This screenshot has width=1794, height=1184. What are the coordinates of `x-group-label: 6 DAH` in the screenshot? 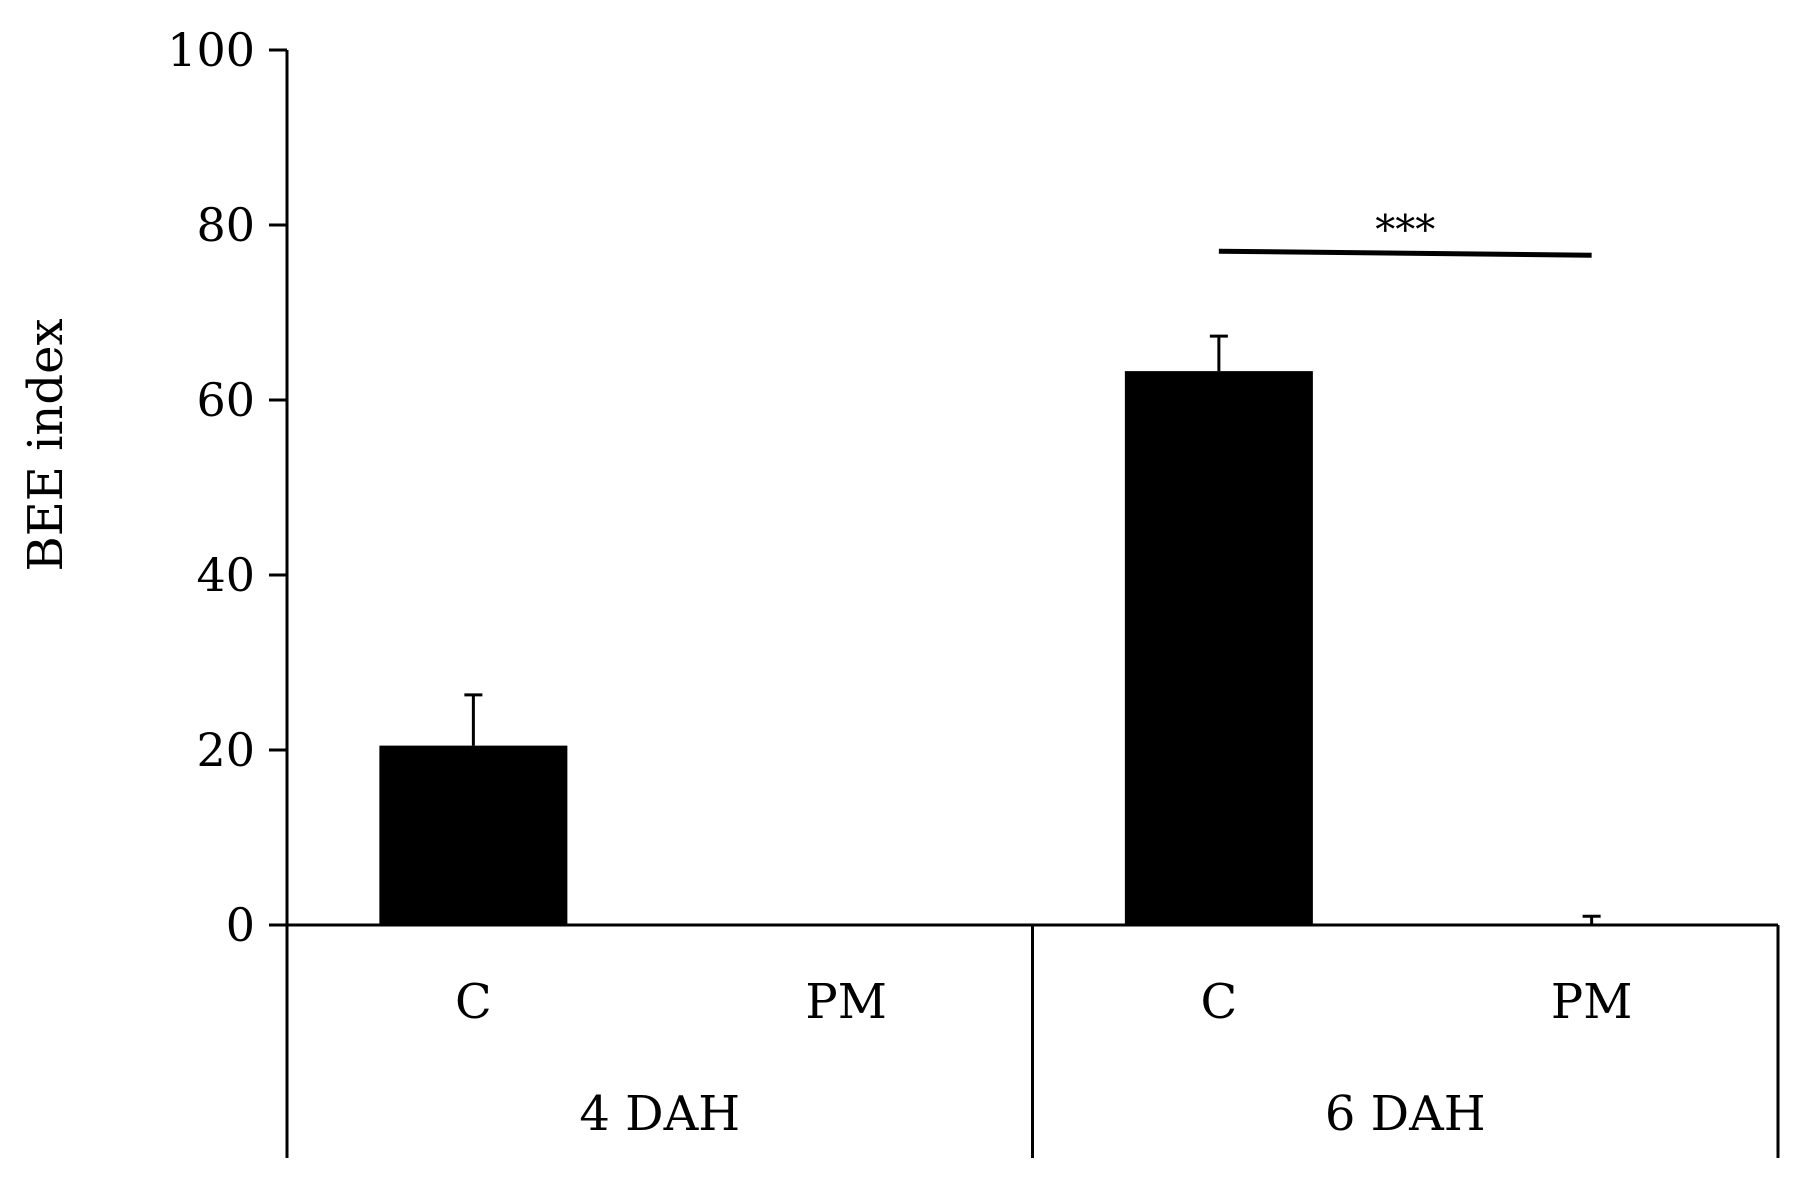 It's located at (1405, 1114).